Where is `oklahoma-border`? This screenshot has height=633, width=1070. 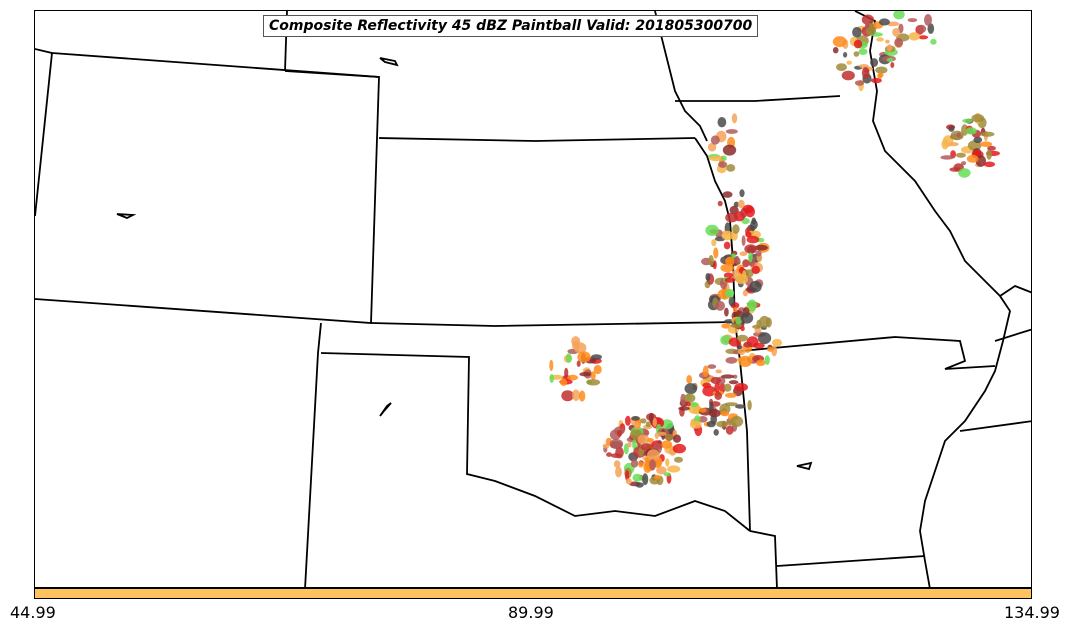
oklahoma-border is located at coordinates (535, 442).